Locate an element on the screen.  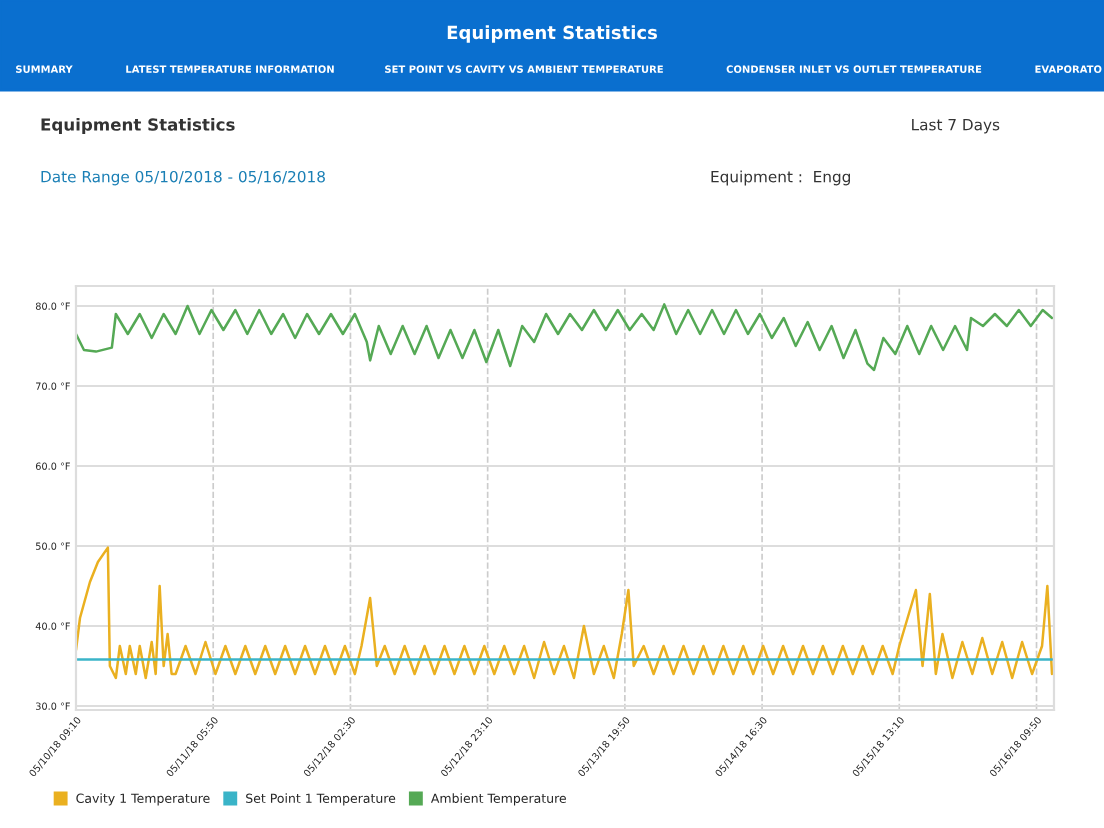
text: Equipment Statistics is located at coordinates (138, 126).